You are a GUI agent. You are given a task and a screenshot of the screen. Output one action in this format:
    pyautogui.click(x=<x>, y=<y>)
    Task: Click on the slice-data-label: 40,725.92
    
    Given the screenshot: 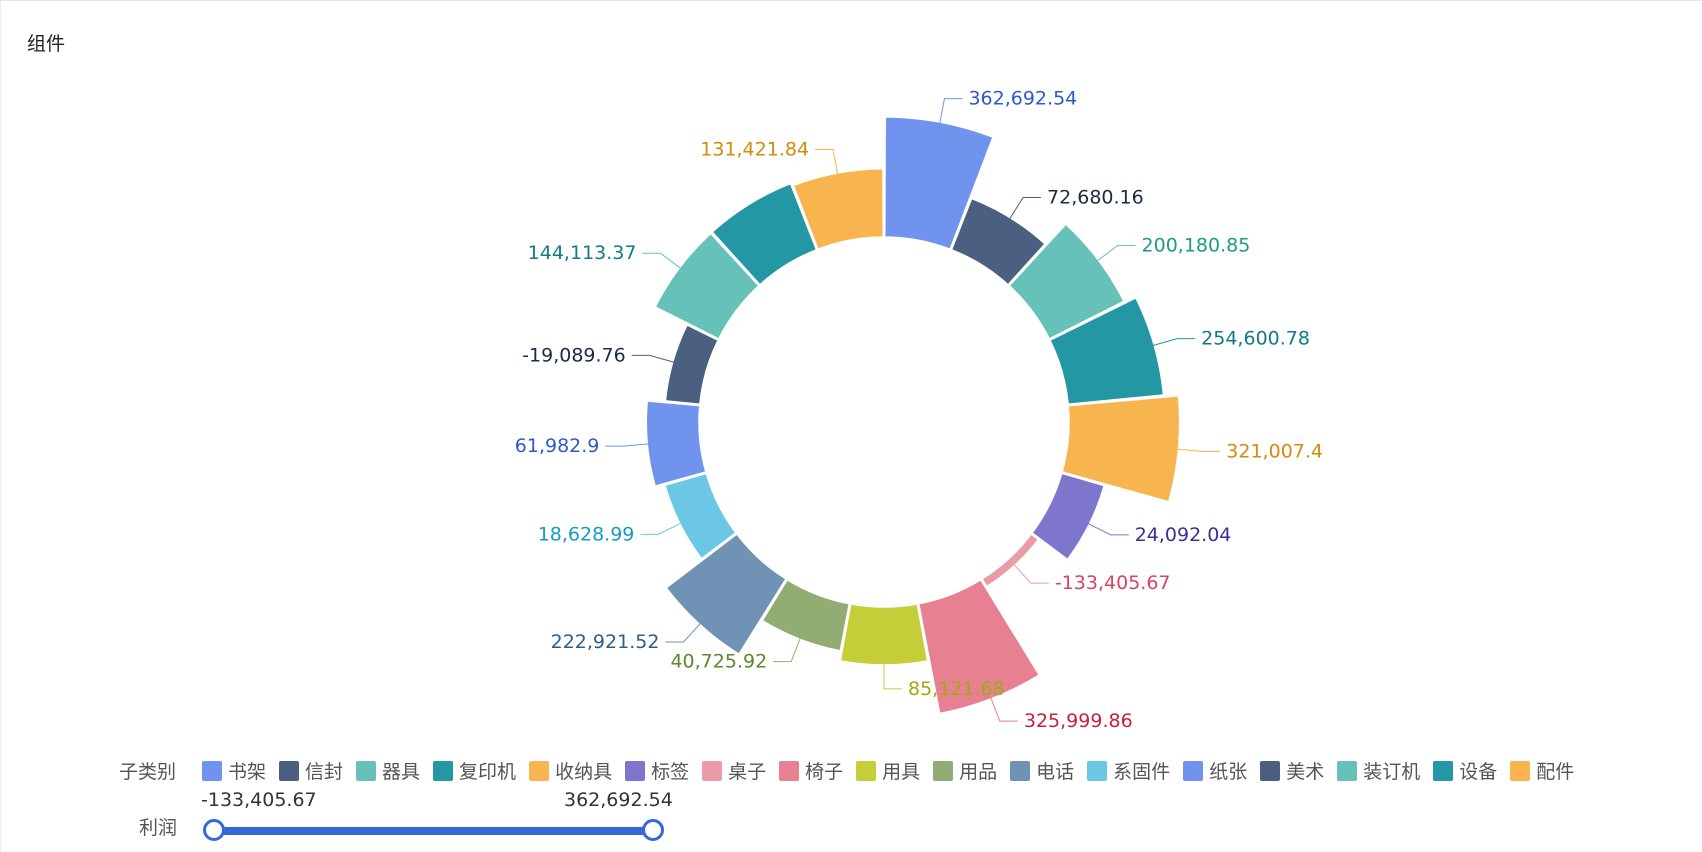 What is the action you would take?
    pyautogui.click(x=718, y=662)
    